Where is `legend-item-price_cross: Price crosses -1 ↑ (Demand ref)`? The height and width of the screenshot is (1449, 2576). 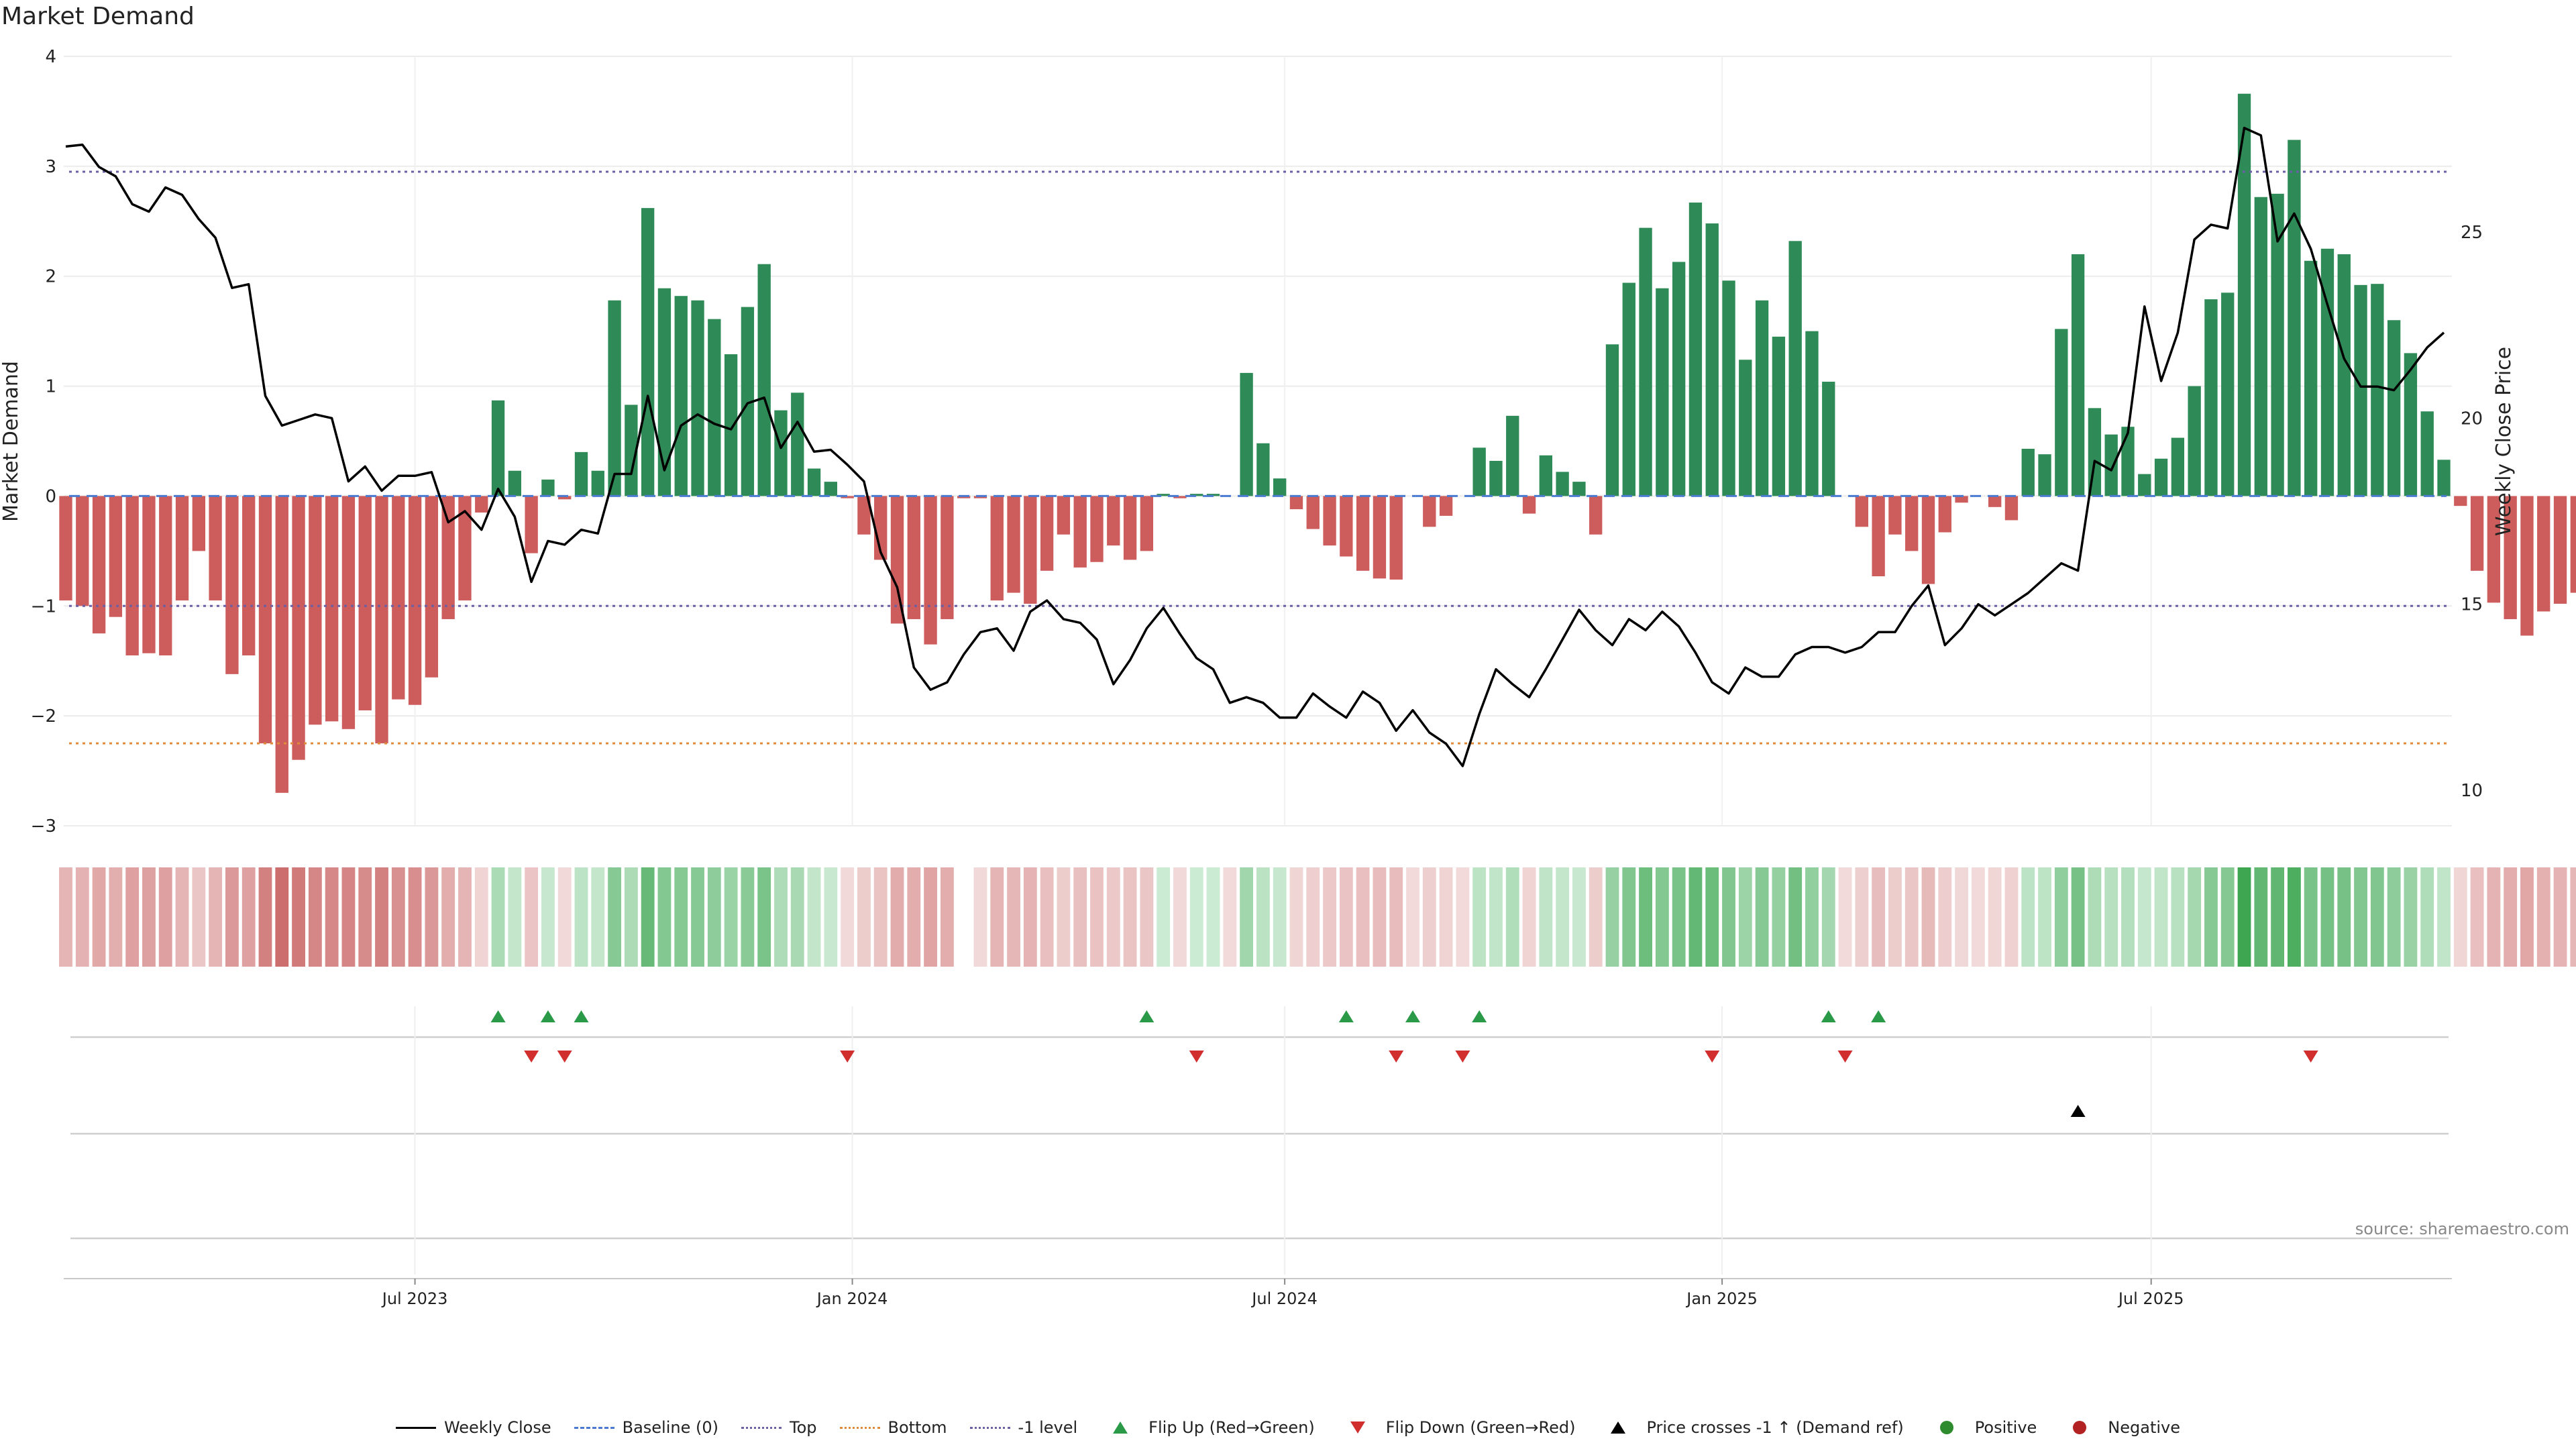
legend-item-price_cross: Price crosses -1 ↑ (Demand ref) is located at coordinates (1751, 1427).